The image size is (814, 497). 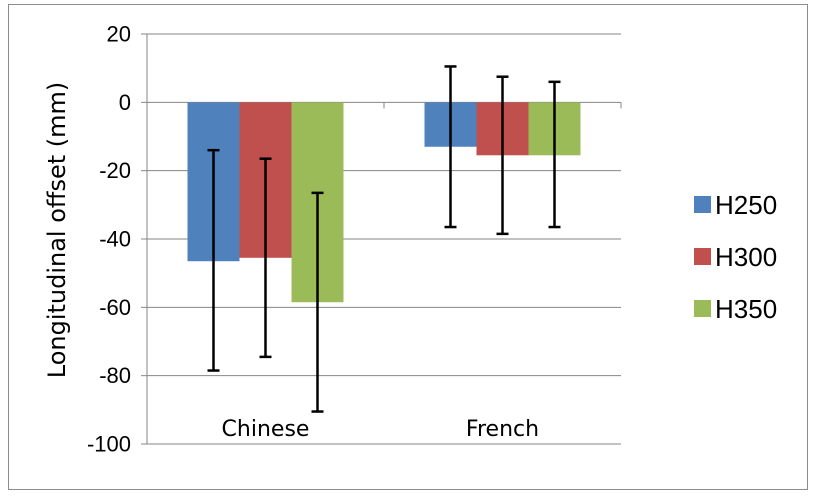 I want to click on legend-label: H300, so click(x=746, y=257).